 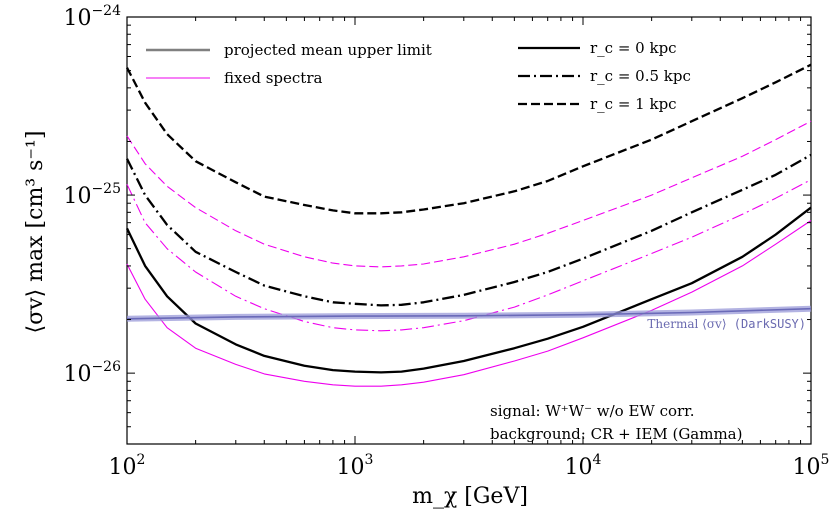 I want to click on annotation-signal: signal: W⁺W⁻ w/o EW corr., so click(x=592, y=411).